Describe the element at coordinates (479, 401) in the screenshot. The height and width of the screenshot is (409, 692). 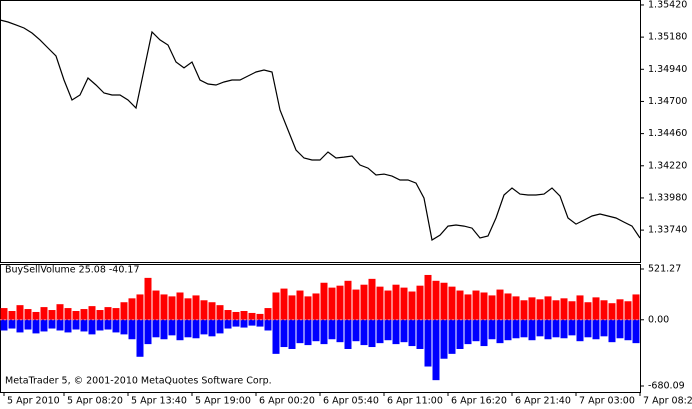
I see `x-tick-label: 6 Apr 16:20` at that location.